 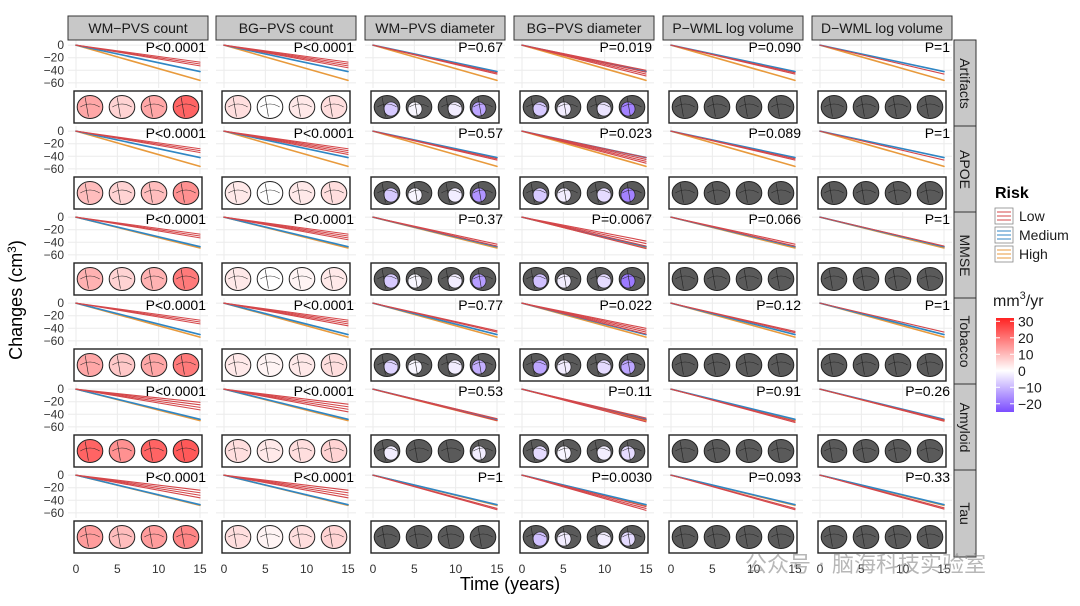 I want to click on p-value-label: P=0.67, so click(x=480, y=47).